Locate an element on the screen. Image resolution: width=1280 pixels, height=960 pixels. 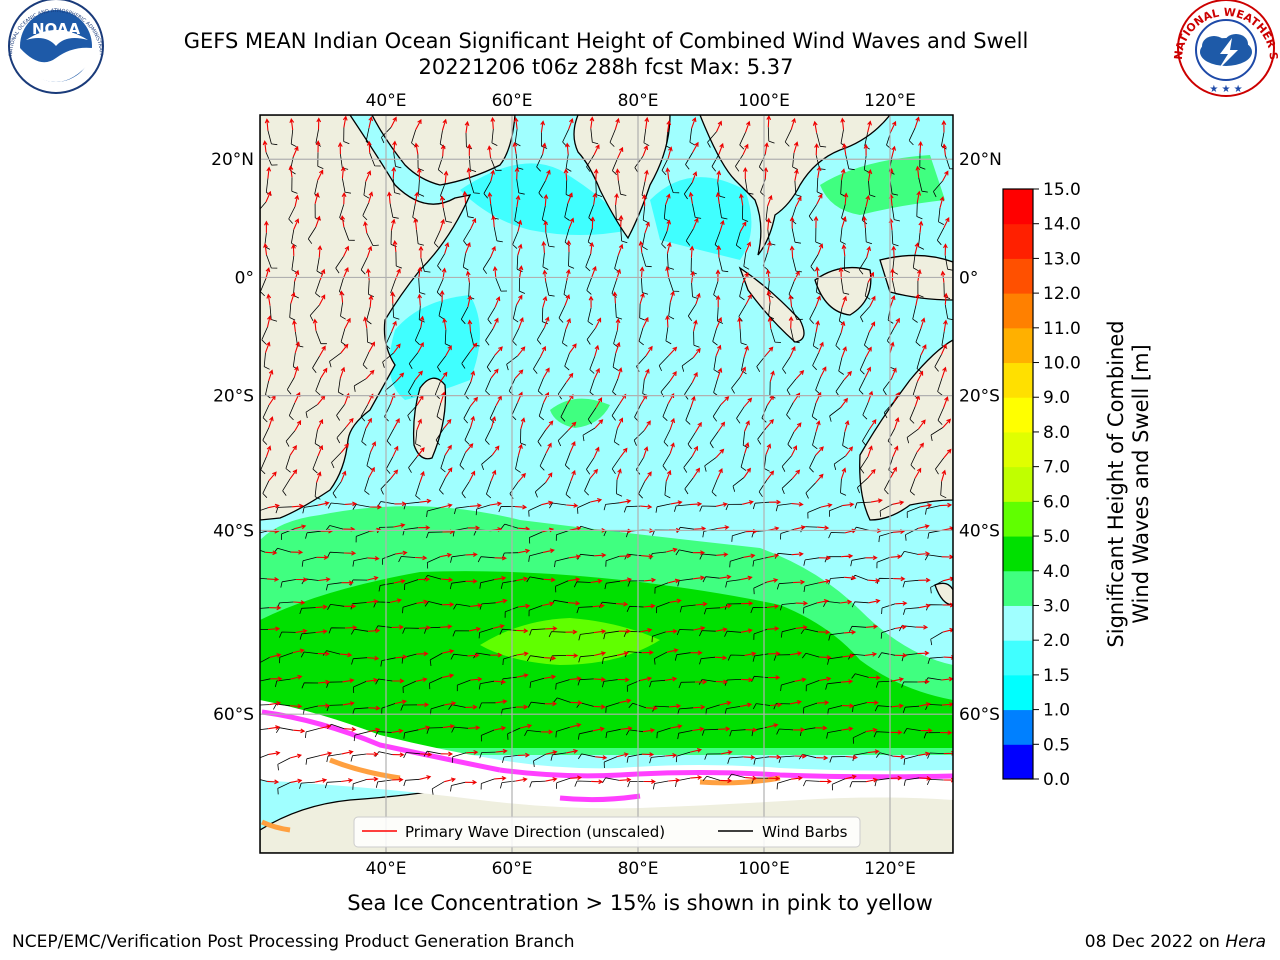
sea-ice-zone is located at coordinates (606, 754).